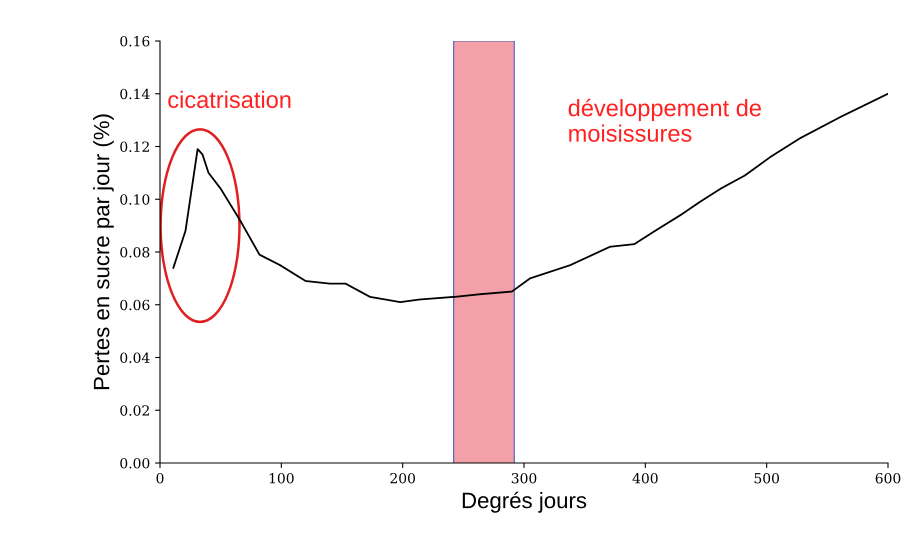  What do you see at coordinates (524, 502) in the screenshot?
I see `x-axis-title: Degrés jours` at bounding box center [524, 502].